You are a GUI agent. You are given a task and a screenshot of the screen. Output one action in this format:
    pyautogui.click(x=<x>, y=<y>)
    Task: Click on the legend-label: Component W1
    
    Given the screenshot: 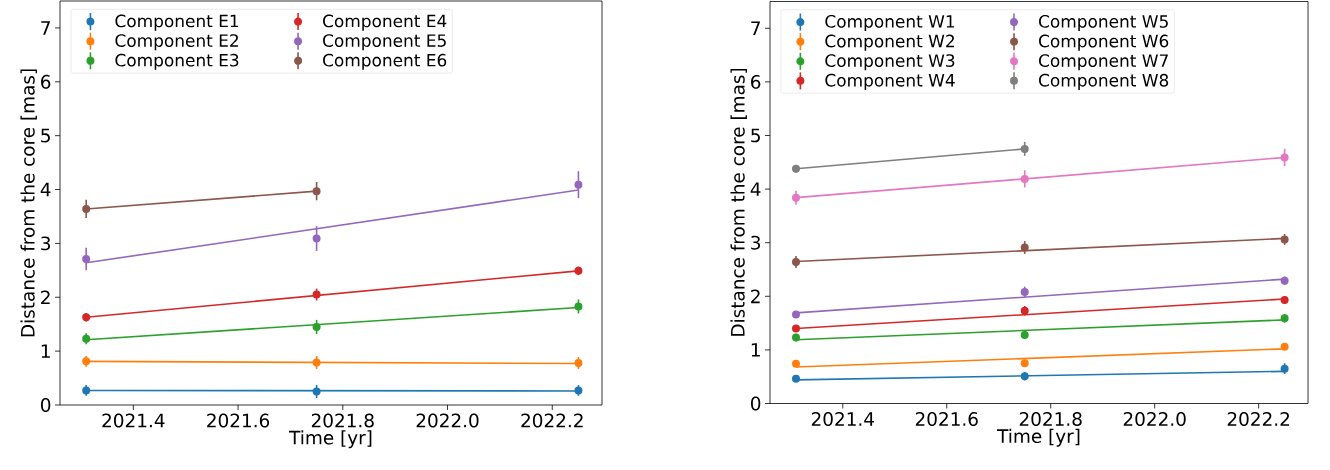 What is the action you would take?
    pyautogui.click(x=890, y=23)
    